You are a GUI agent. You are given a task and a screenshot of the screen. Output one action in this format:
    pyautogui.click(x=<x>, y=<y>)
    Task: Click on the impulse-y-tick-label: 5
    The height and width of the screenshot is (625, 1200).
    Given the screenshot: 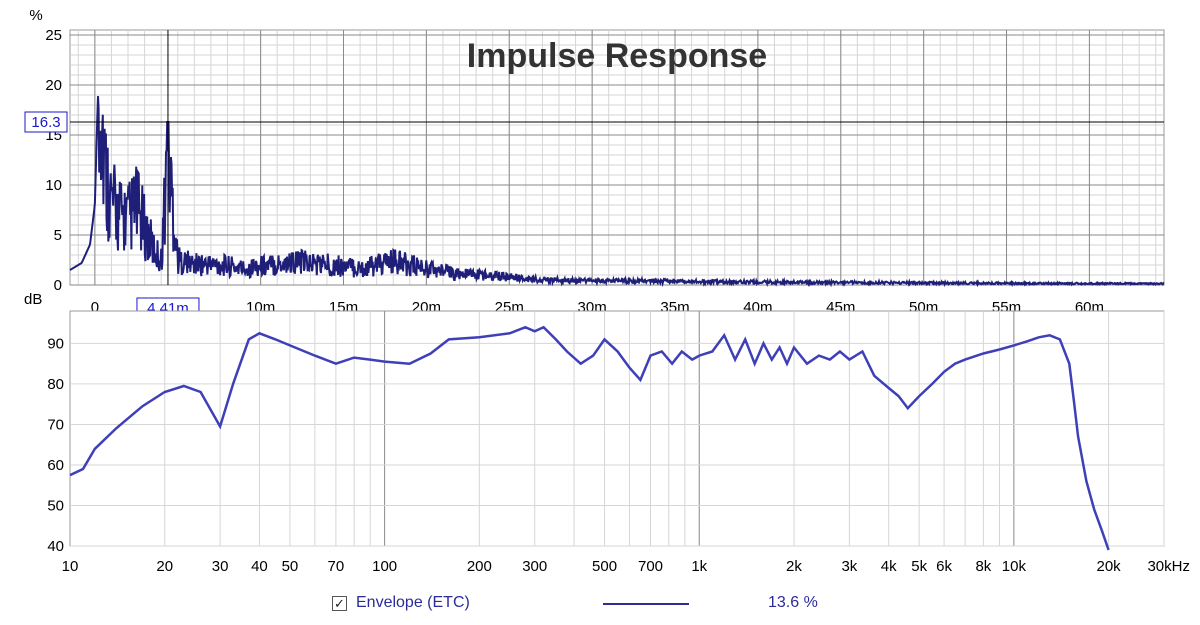 What is the action you would take?
    pyautogui.click(x=58, y=235)
    